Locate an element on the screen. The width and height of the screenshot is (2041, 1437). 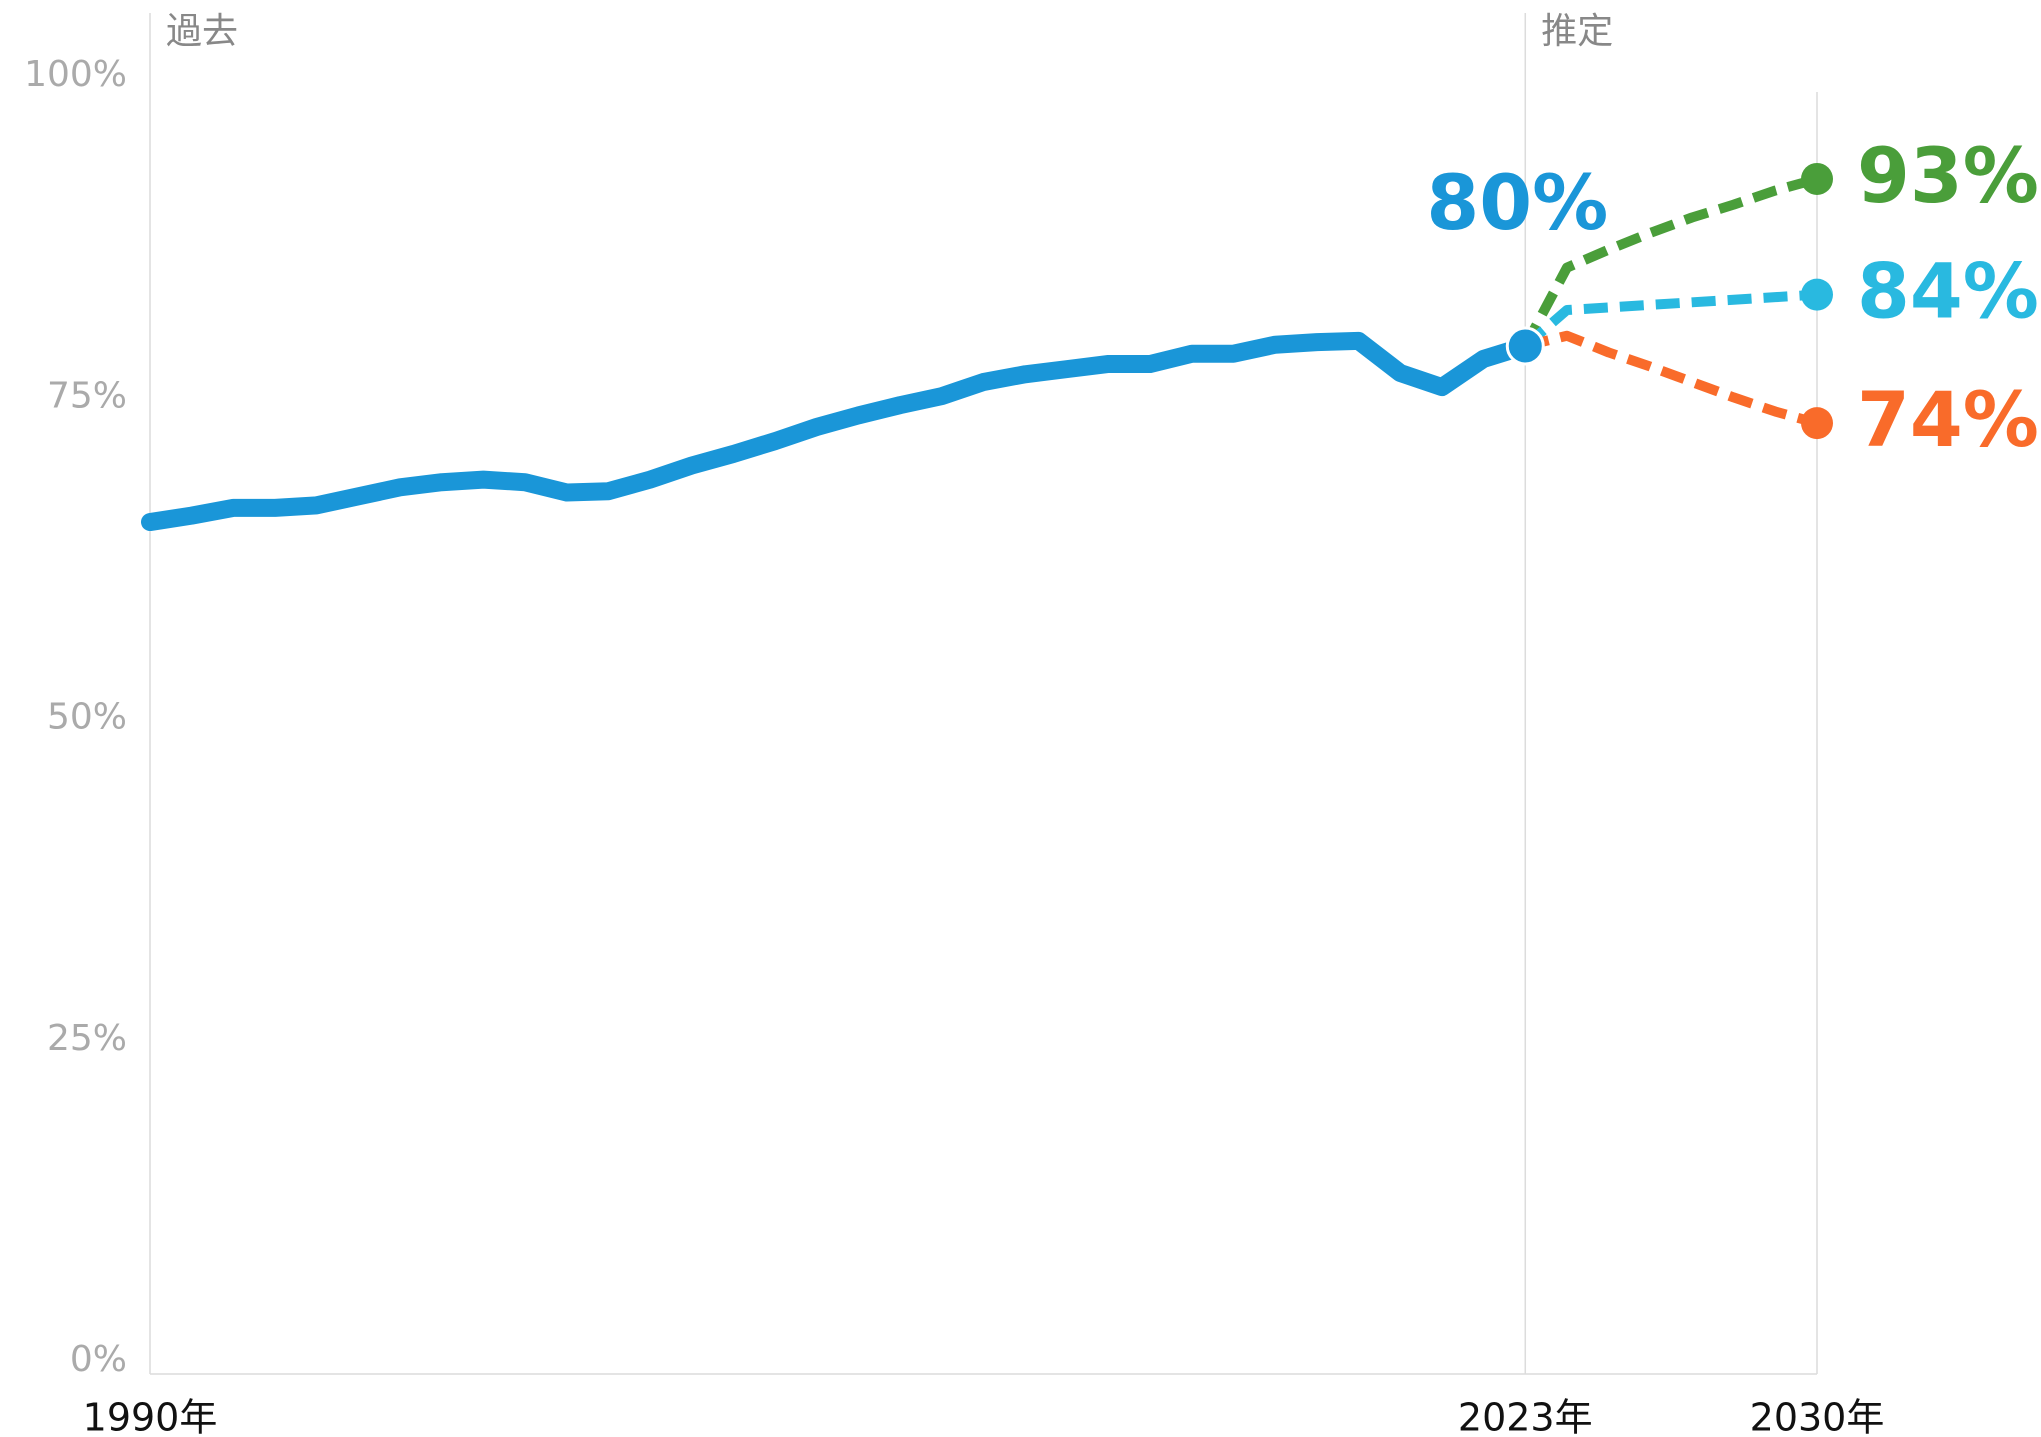
history-line is located at coordinates (838, 431).